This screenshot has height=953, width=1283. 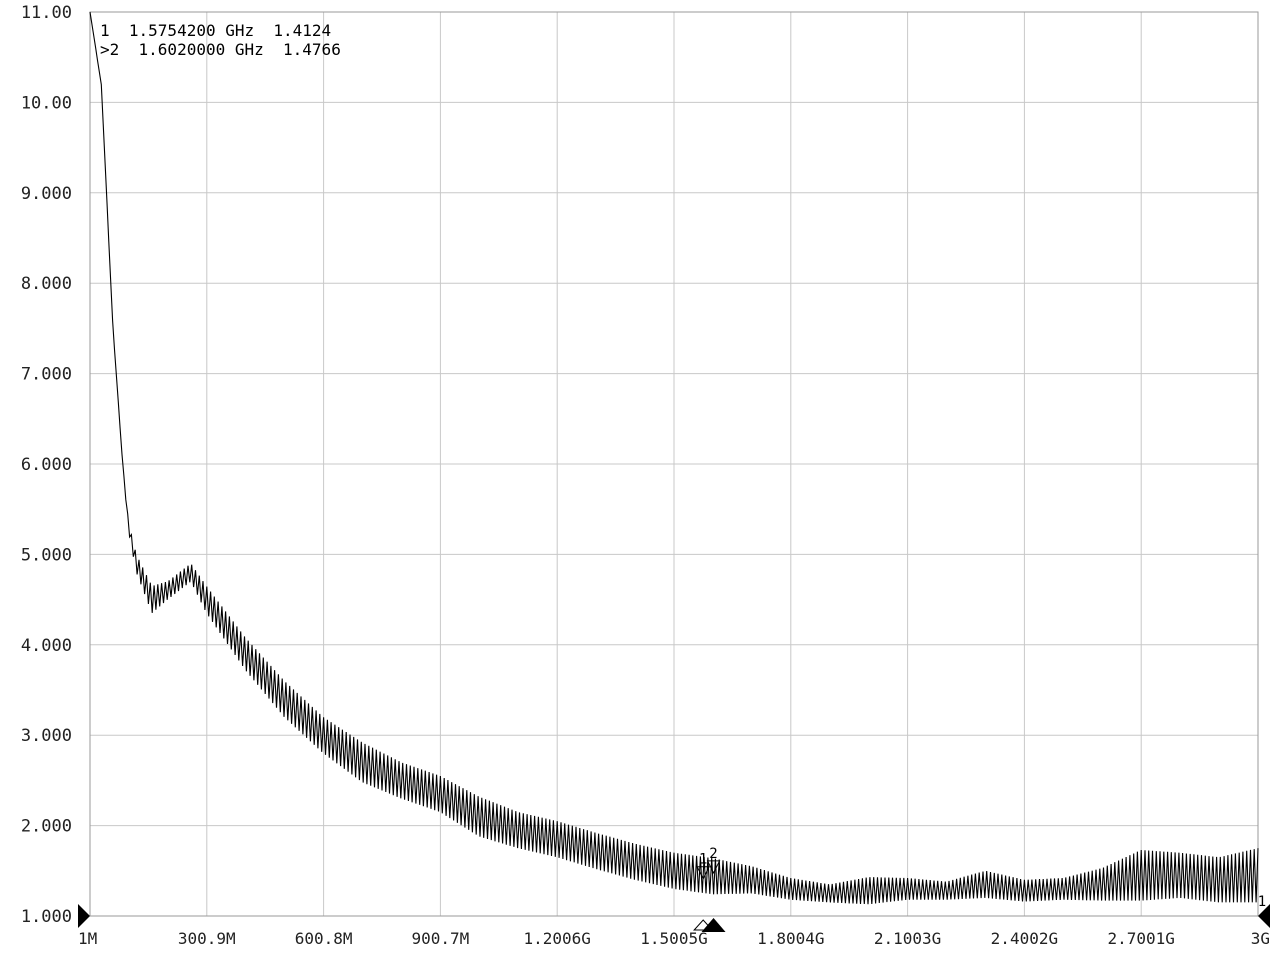 I want to click on x-tick-label: 2.7001G, so click(x=1140, y=938).